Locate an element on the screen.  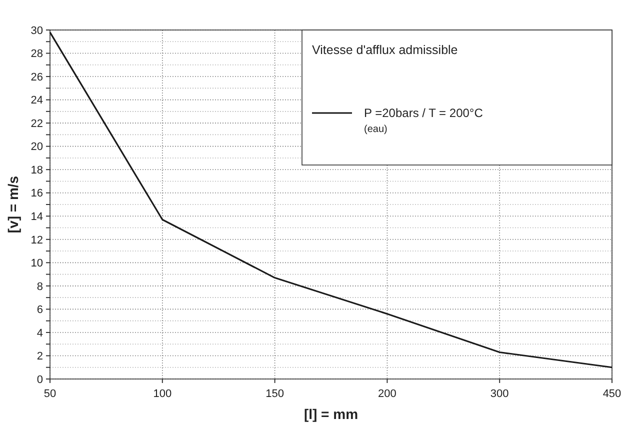
x-tick-label: 450 is located at coordinates (612, 394).